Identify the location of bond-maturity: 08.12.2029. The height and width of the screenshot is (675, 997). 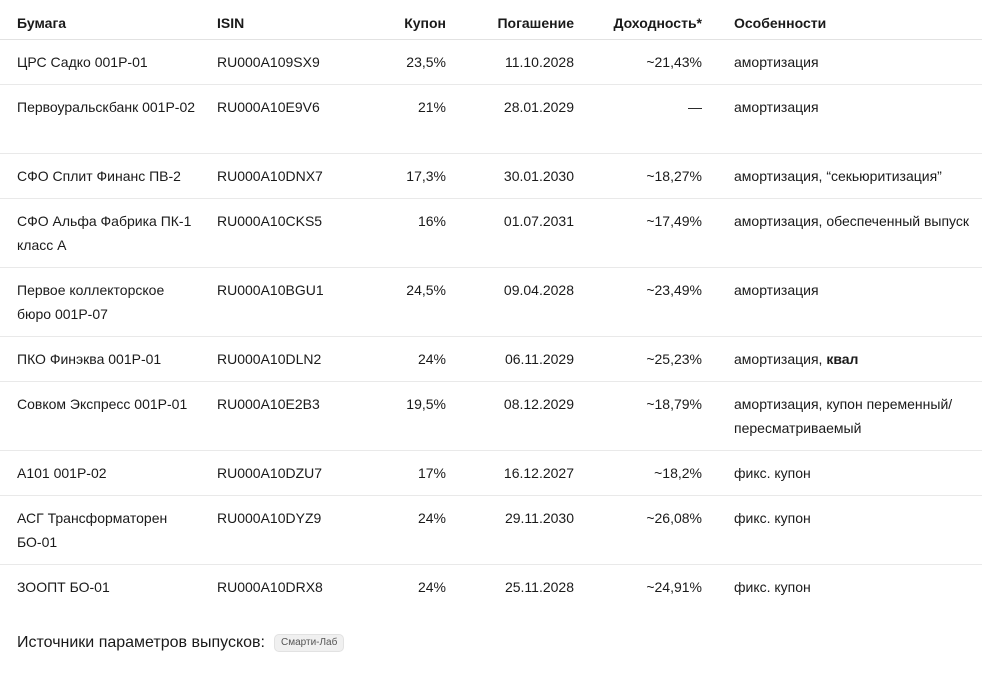
(538, 404).